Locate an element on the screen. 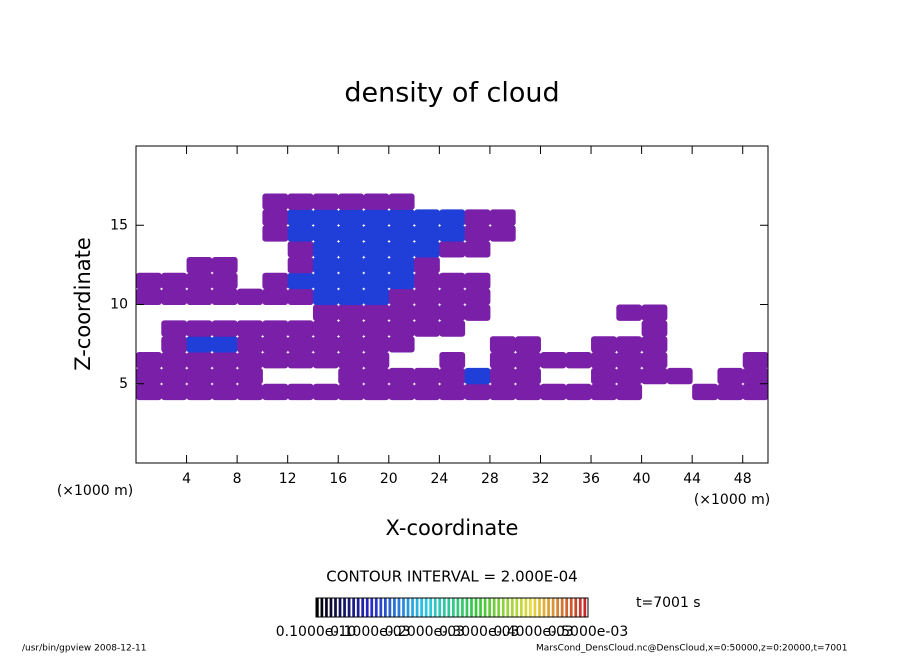  colorbar-label: 0.1000e-03 is located at coordinates (370, 632).